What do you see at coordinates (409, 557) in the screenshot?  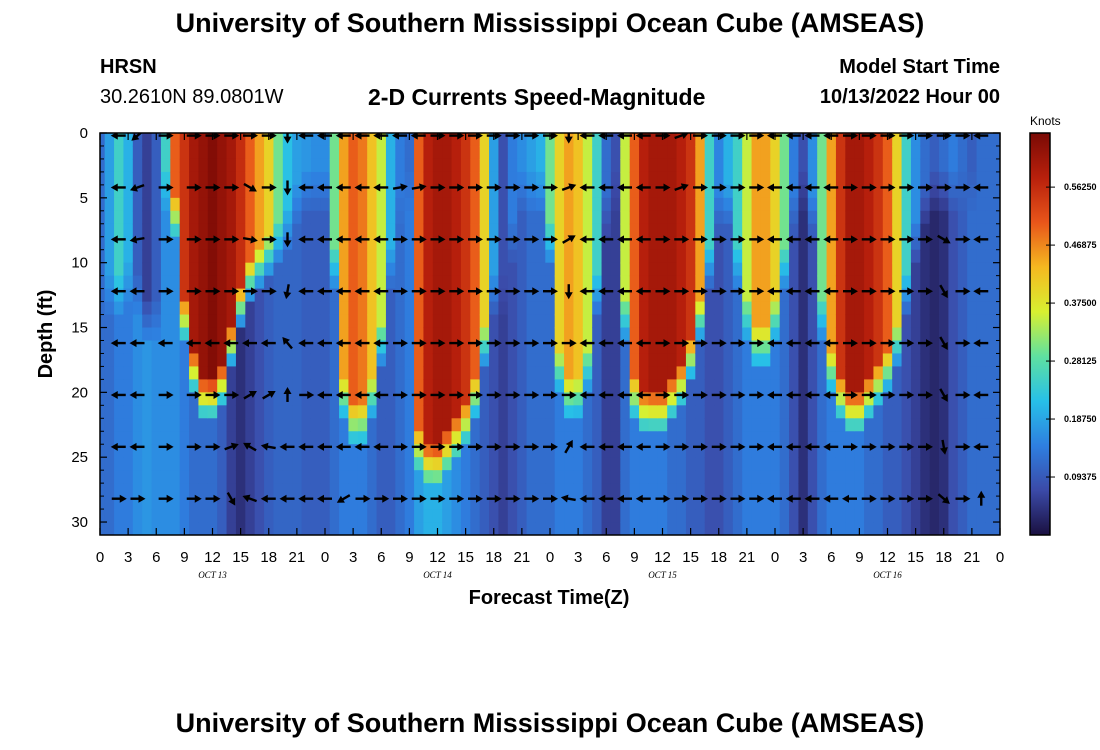 I see `x-tick-label: 9` at bounding box center [409, 557].